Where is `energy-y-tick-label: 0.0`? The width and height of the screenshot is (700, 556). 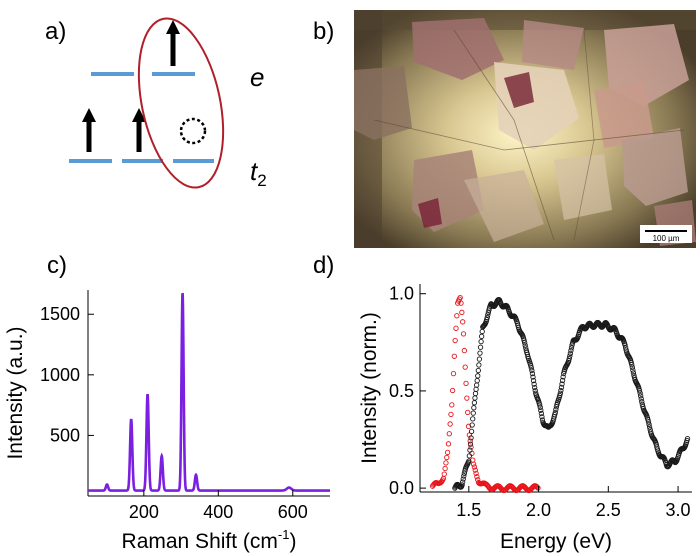
energy-y-tick-label: 0.0 is located at coordinates (401, 488).